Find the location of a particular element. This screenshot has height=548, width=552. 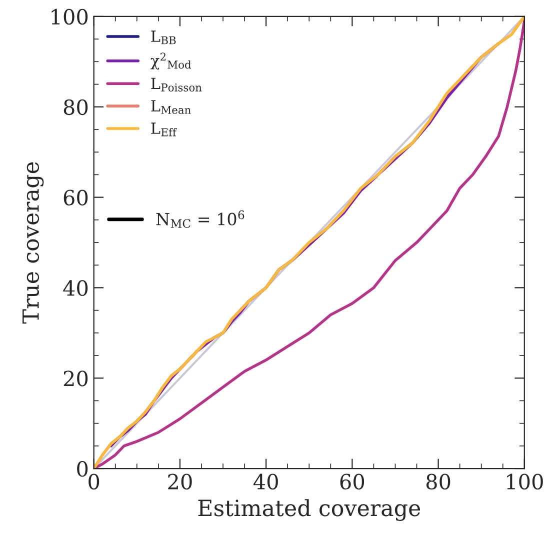

y-tick-label: 80 is located at coordinates (76, 107).